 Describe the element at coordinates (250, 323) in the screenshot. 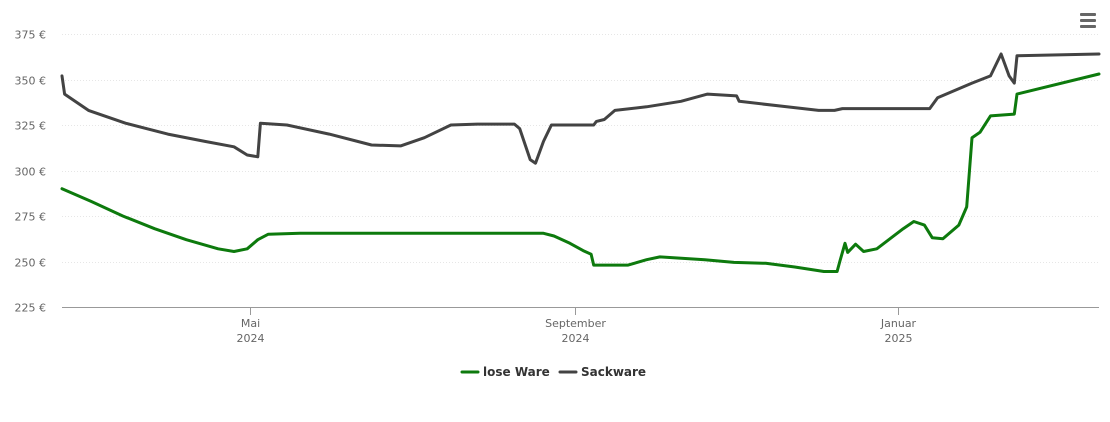

I see `x-tick-month-label: Mai` at that location.